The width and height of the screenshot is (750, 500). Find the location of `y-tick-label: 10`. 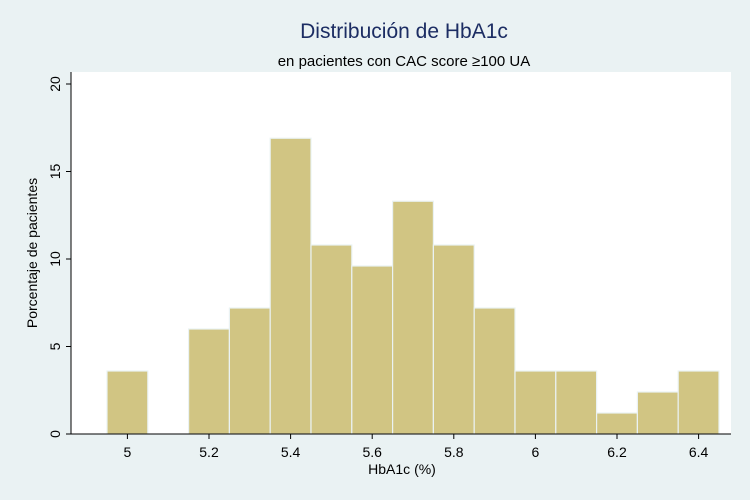

y-tick-label: 10 is located at coordinates (55, 259).